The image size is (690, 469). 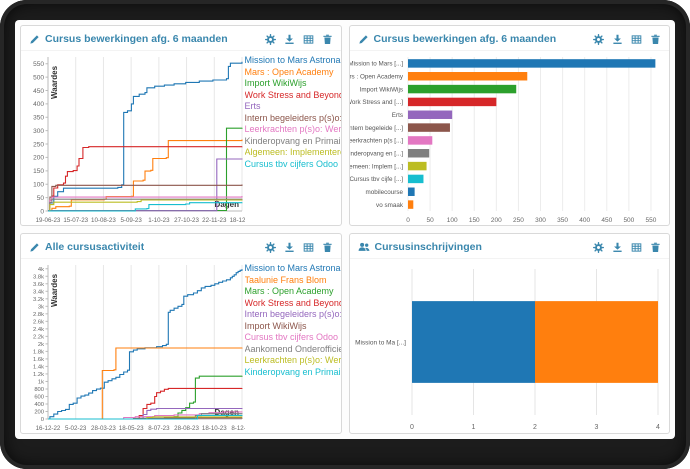 What do you see at coordinates (181, 246) in the screenshot?
I see `panel-header: Alle cursusactiviteit` at bounding box center [181, 246].